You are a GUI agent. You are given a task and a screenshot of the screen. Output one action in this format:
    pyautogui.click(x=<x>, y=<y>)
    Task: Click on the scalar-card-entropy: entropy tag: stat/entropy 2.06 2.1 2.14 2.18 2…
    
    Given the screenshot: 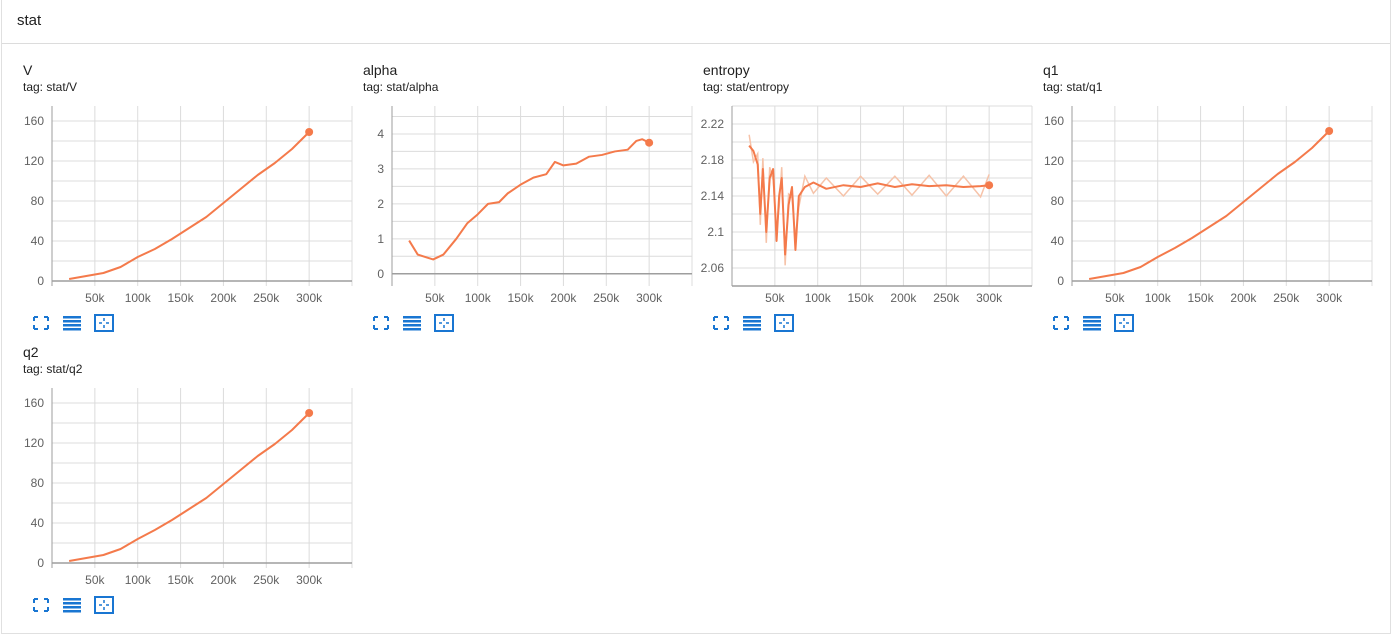 What is the action you would take?
    pyautogui.click(x=857, y=166)
    